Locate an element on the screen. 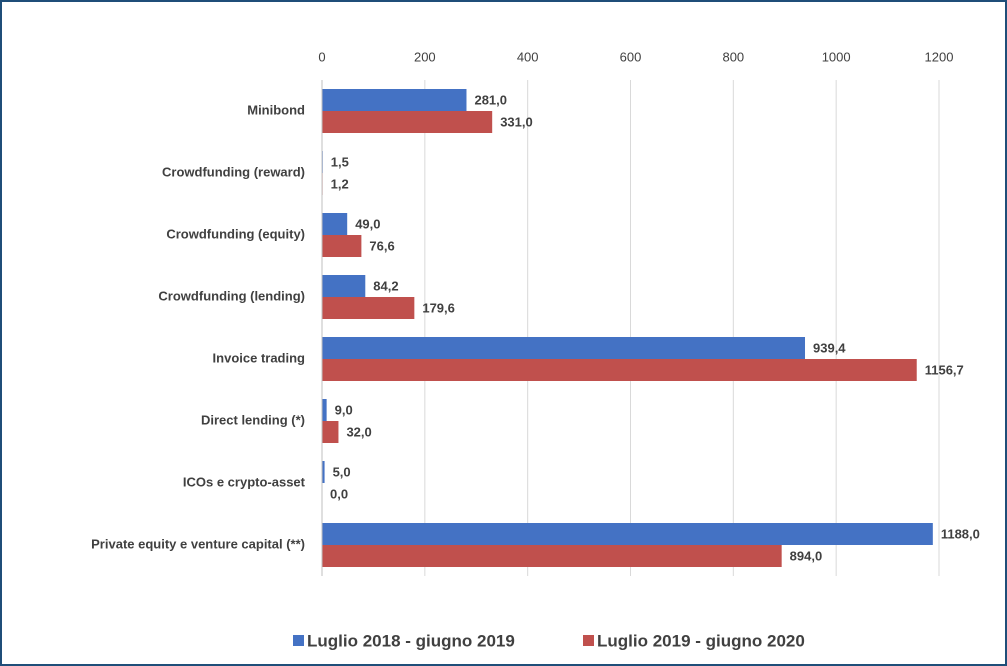 The image size is (1007, 666). x-tick-label: 1200 is located at coordinates (939, 56).